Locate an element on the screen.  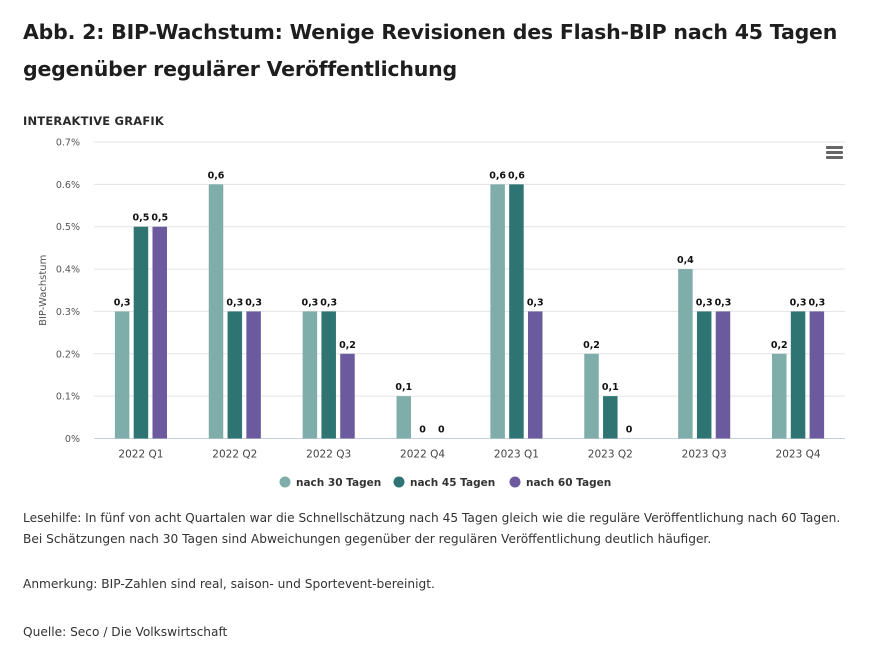
y-tick-label: 0.2% is located at coordinates (68, 354).